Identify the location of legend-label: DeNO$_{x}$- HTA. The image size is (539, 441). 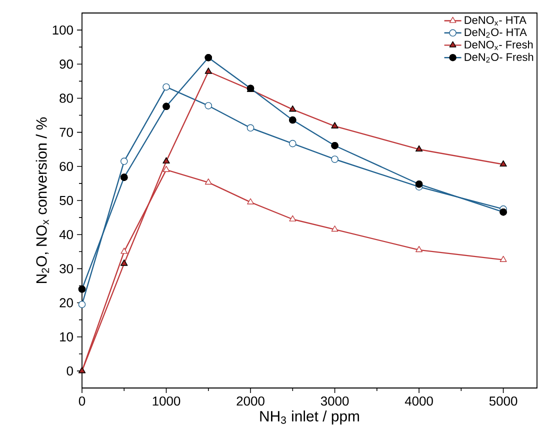
(495, 21).